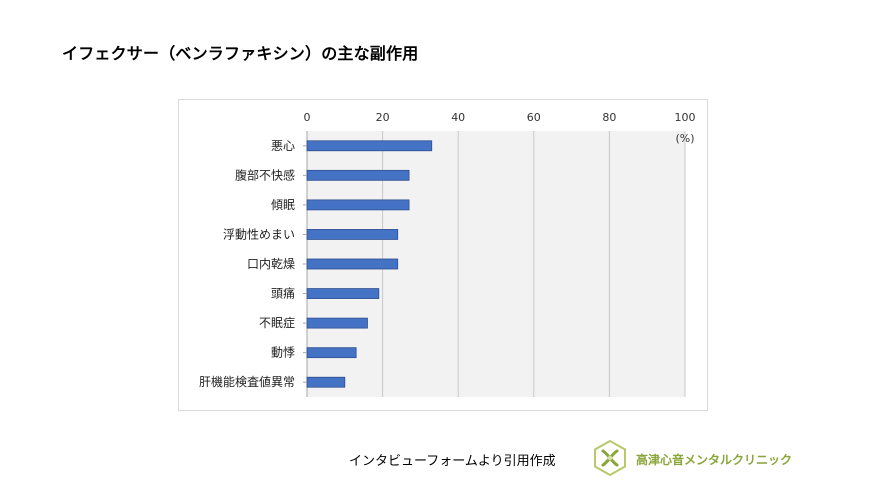  What do you see at coordinates (609, 117) in the screenshot?
I see `x-tick-label: 80` at bounding box center [609, 117].